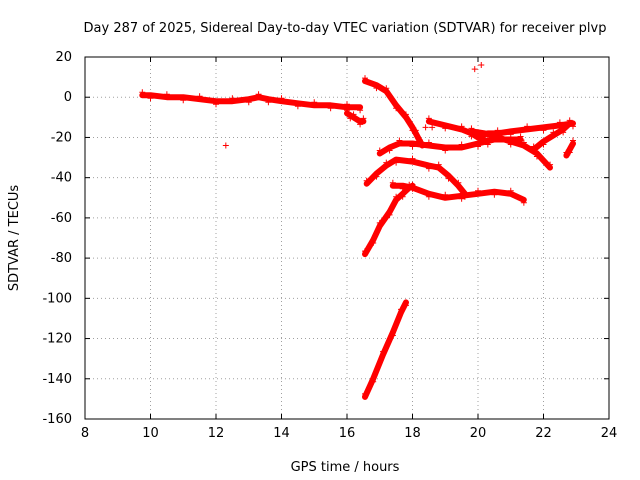 Image resolution: width=640 pixels, height=480 pixels. I want to click on y-tick-label: 0, so click(68, 97).